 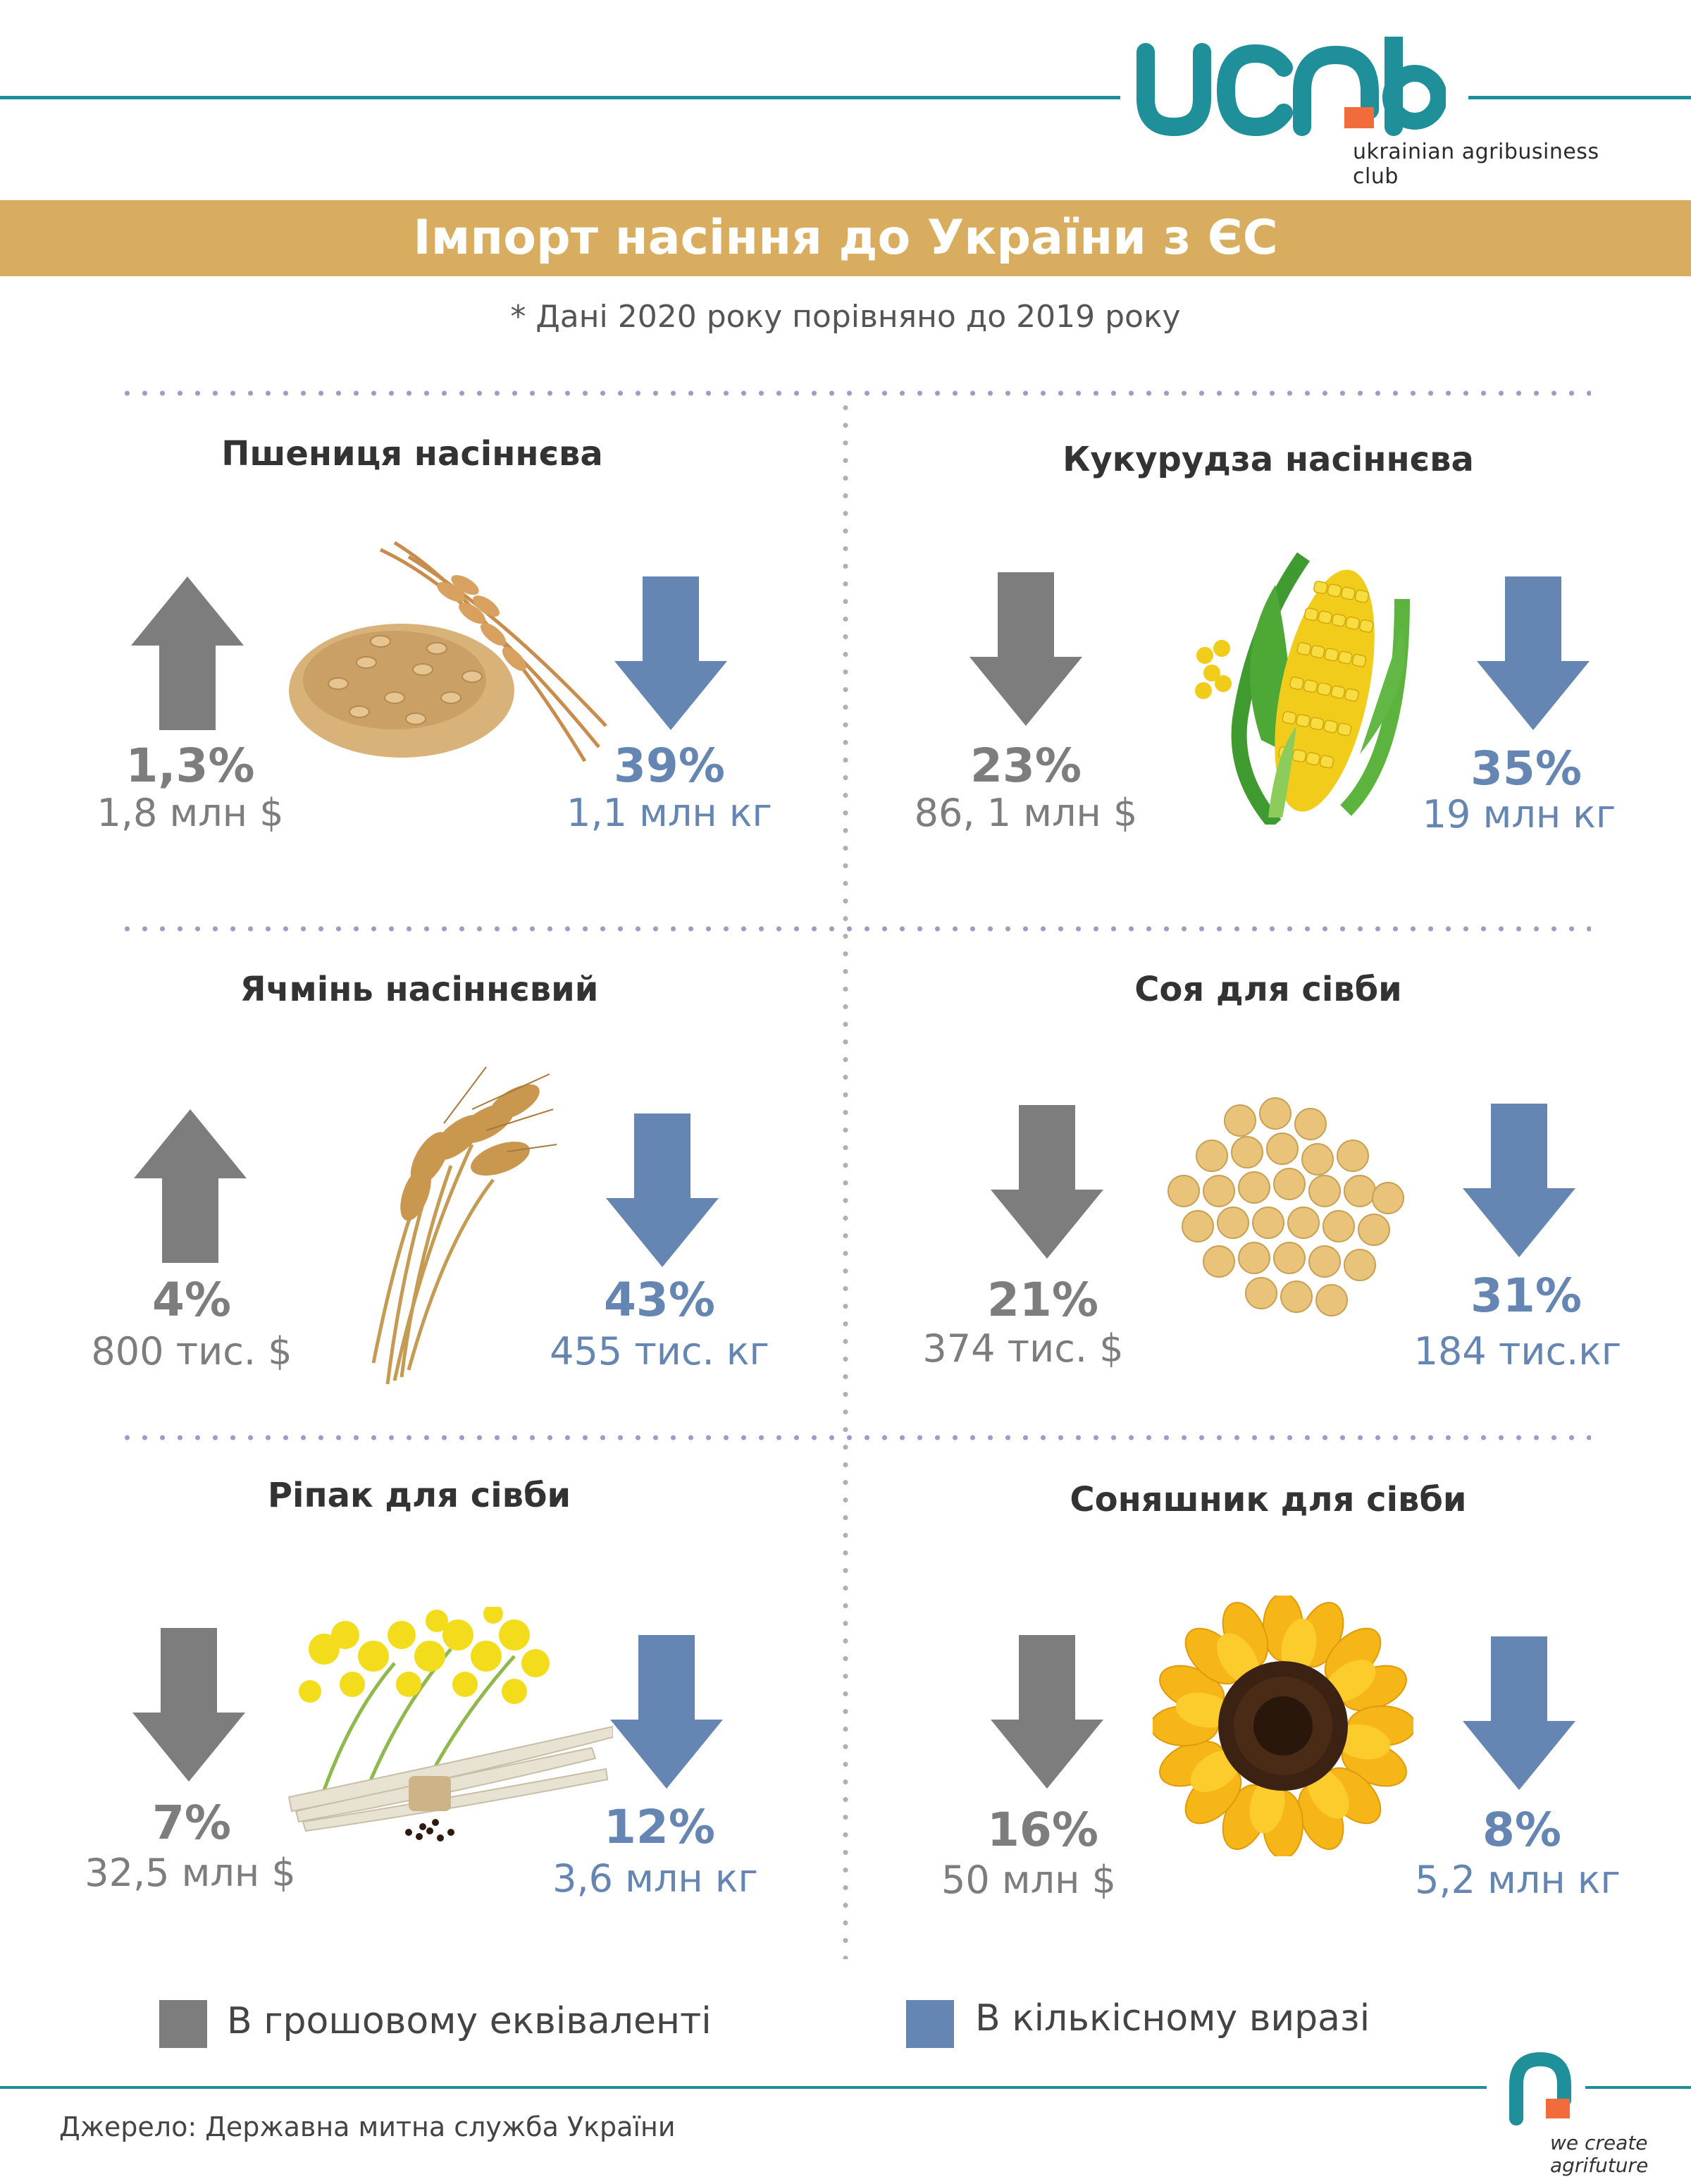 What do you see at coordinates (1599, 2142) in the screenshot?
I see `footer-tagline-1: we create` at bounding box center [1599, 2142].